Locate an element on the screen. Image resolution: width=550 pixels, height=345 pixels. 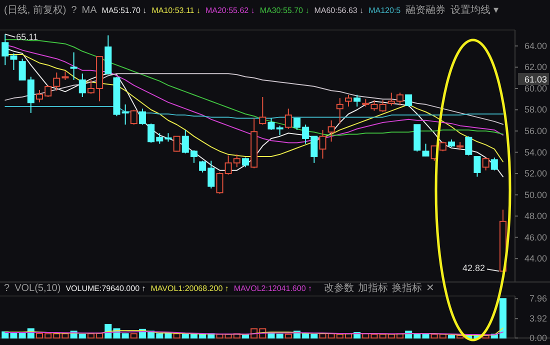
y-tick-label: 60.00 is located at coordinates (535, 88).